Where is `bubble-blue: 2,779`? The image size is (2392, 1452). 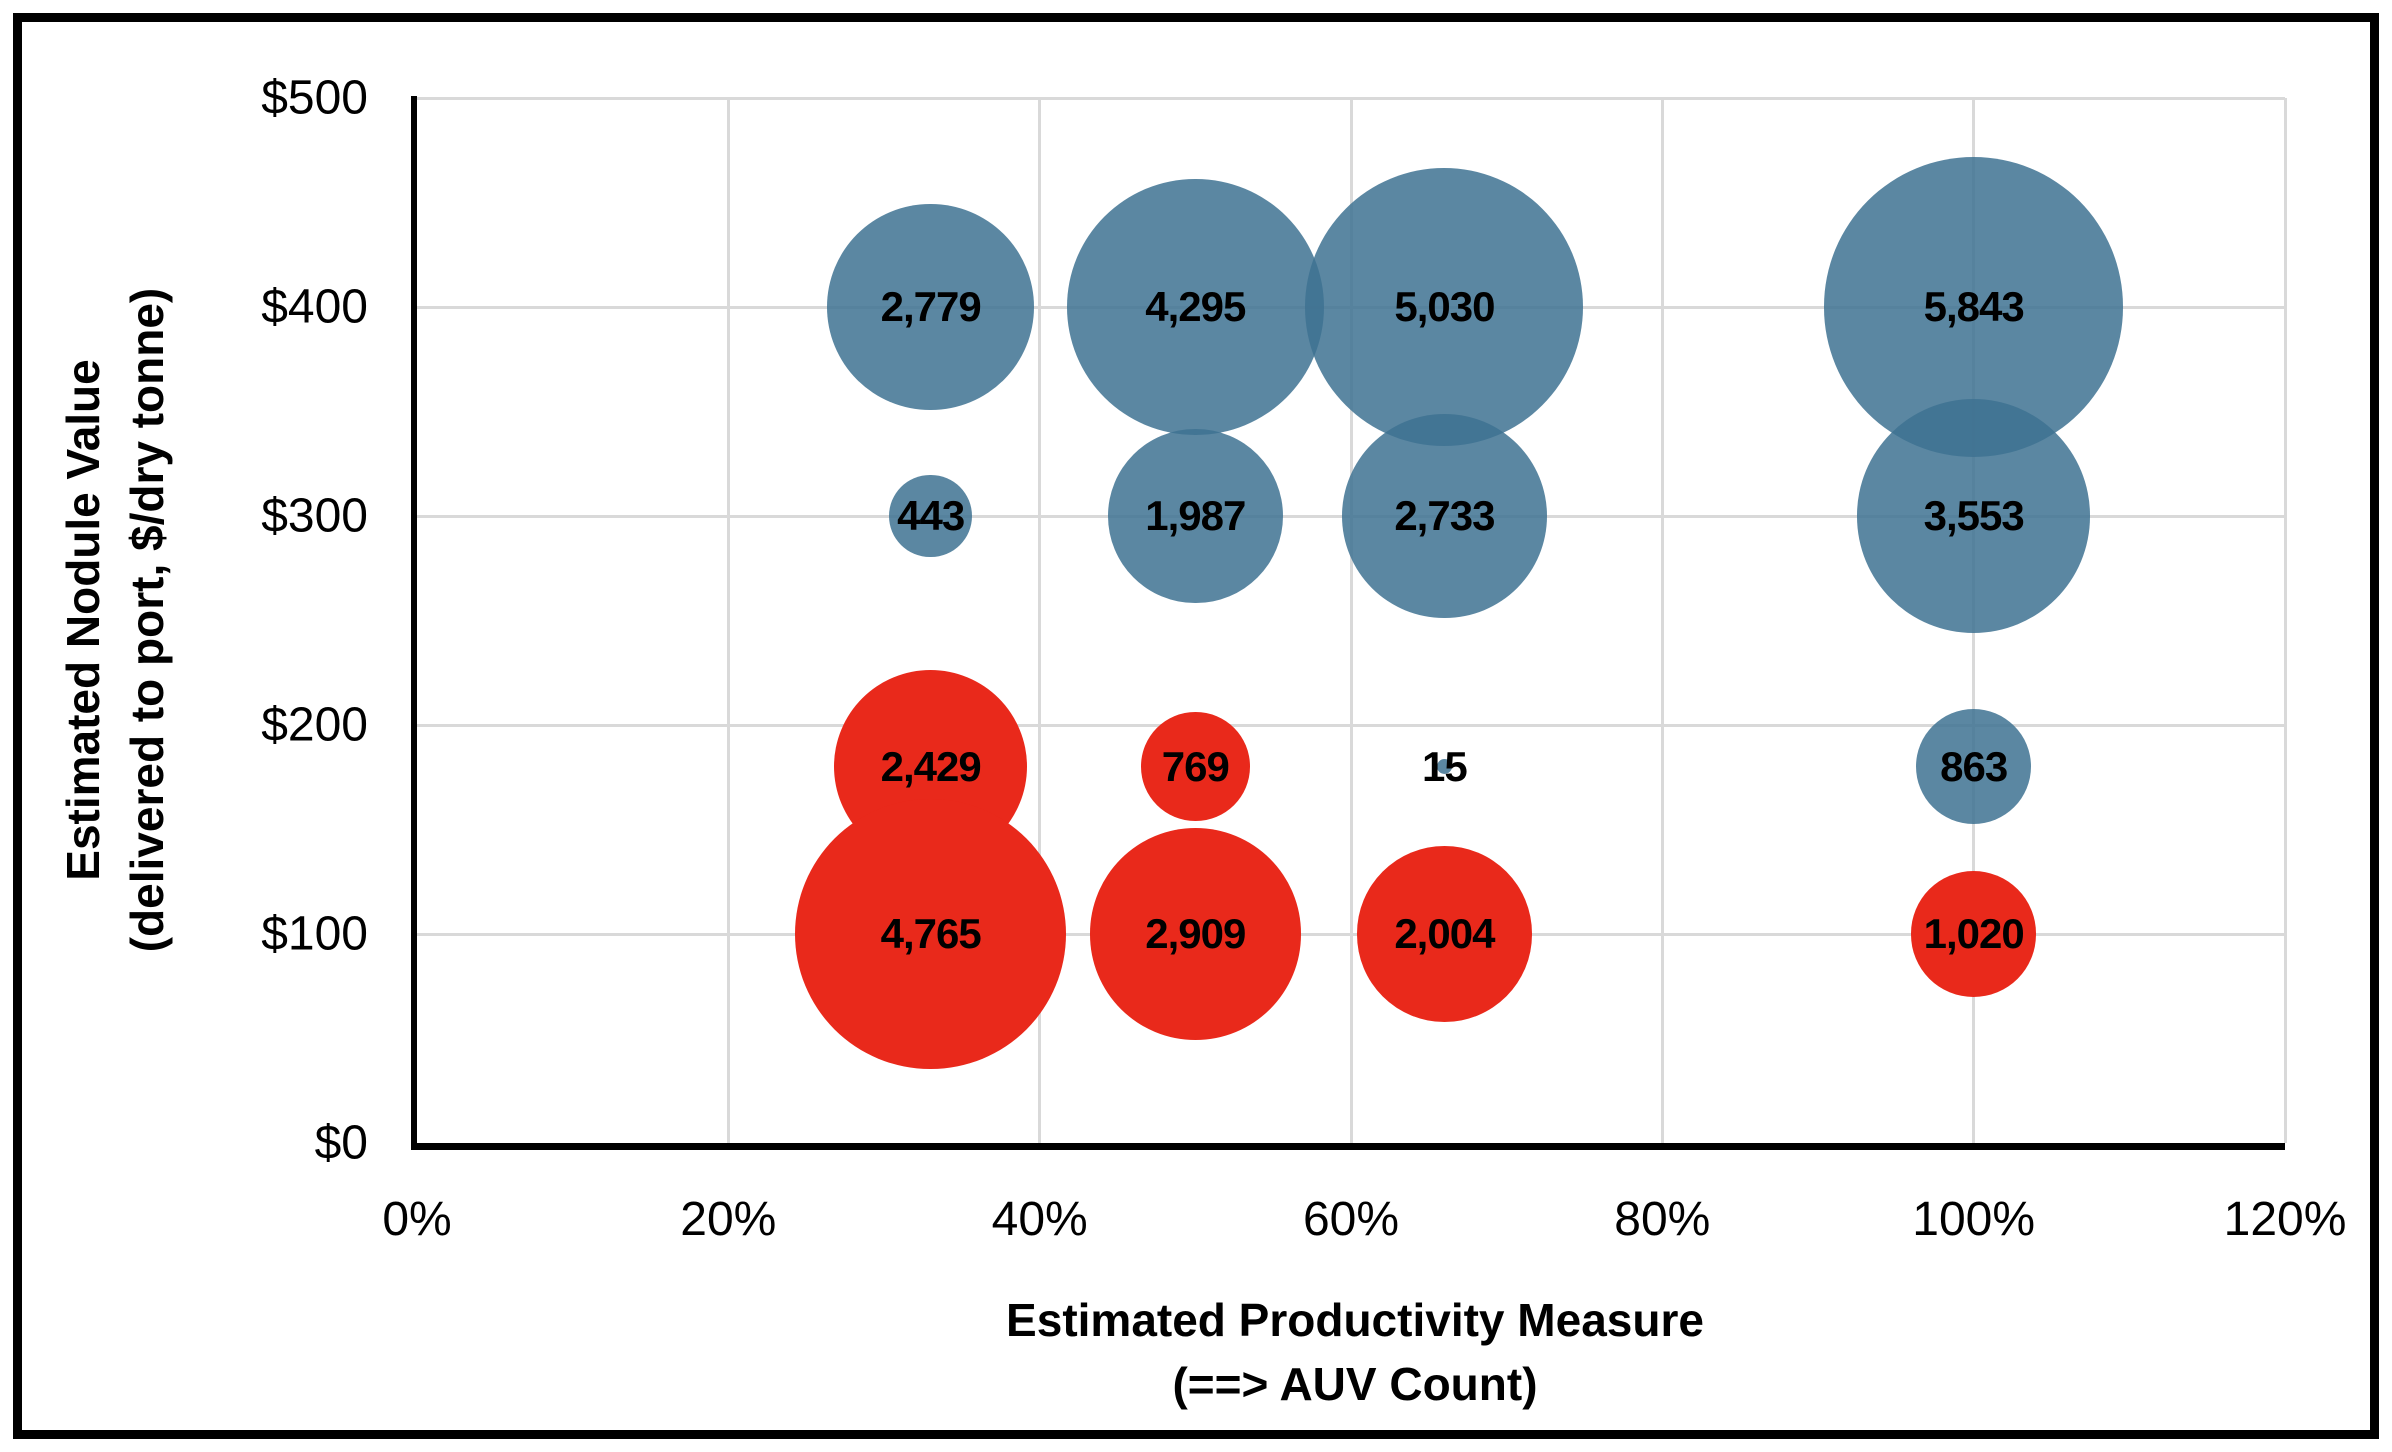 bubble-blue: 2,779 is located at coordinates (931, 307).